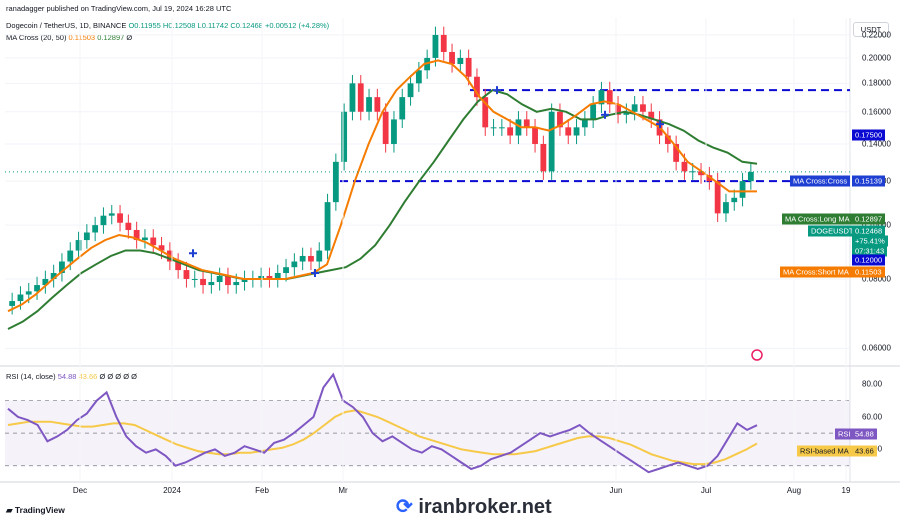 The height and width of the screenshot is (522, 900). Describe the element at coordinates (9, 510) in the screenshot. I see `tv-logo-icon: ▰` at that location.